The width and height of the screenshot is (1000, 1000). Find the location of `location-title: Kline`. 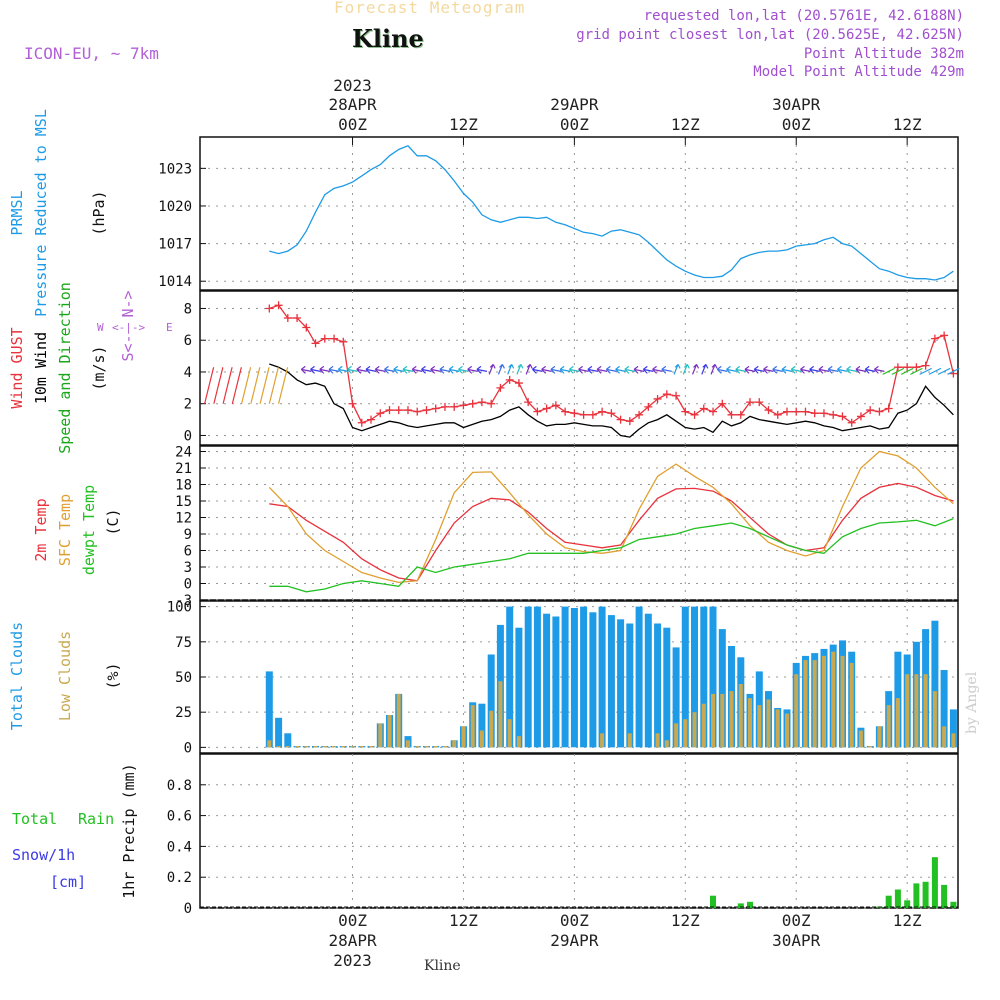

location-title: Kline is located at coordinates (388, 38).